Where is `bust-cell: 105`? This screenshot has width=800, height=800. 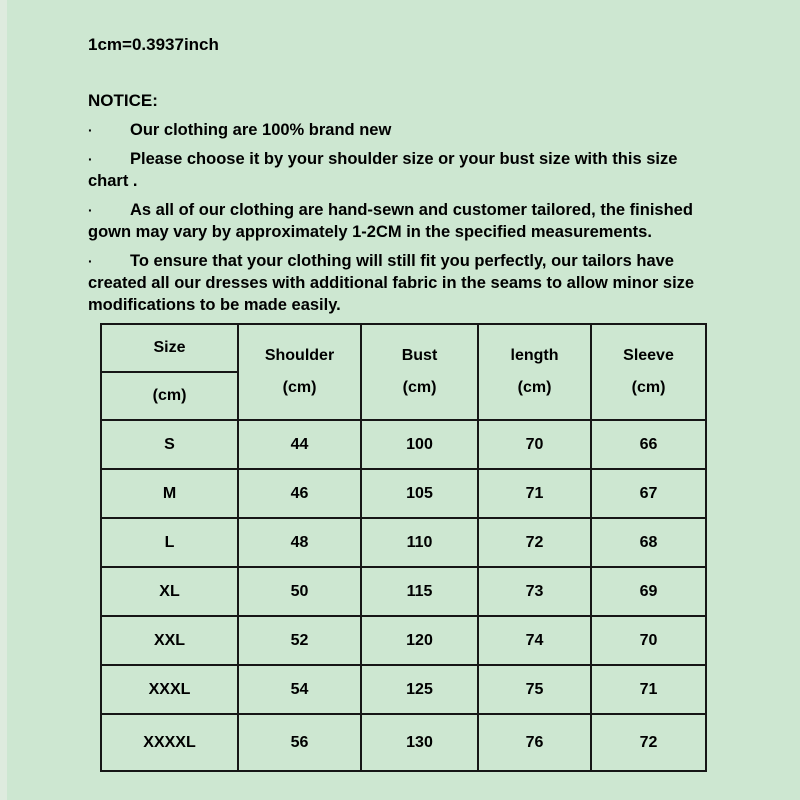
bust-cell: 105 is located at coordinates (419, 493).